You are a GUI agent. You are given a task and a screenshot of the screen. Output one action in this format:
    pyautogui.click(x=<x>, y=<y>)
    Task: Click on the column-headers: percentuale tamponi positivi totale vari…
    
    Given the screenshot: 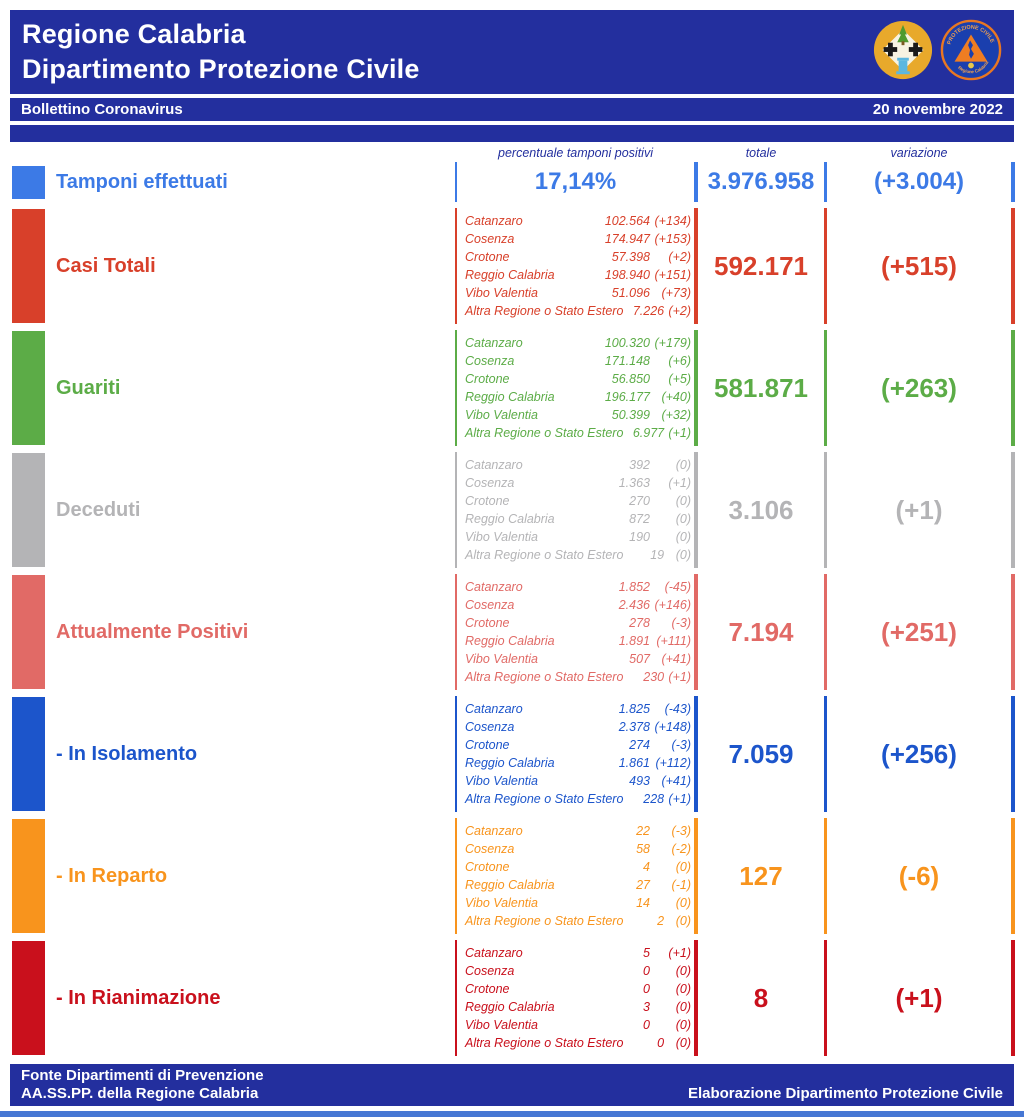 What is the action you would take?
    pyautogui.click(x=512, y=152)
    